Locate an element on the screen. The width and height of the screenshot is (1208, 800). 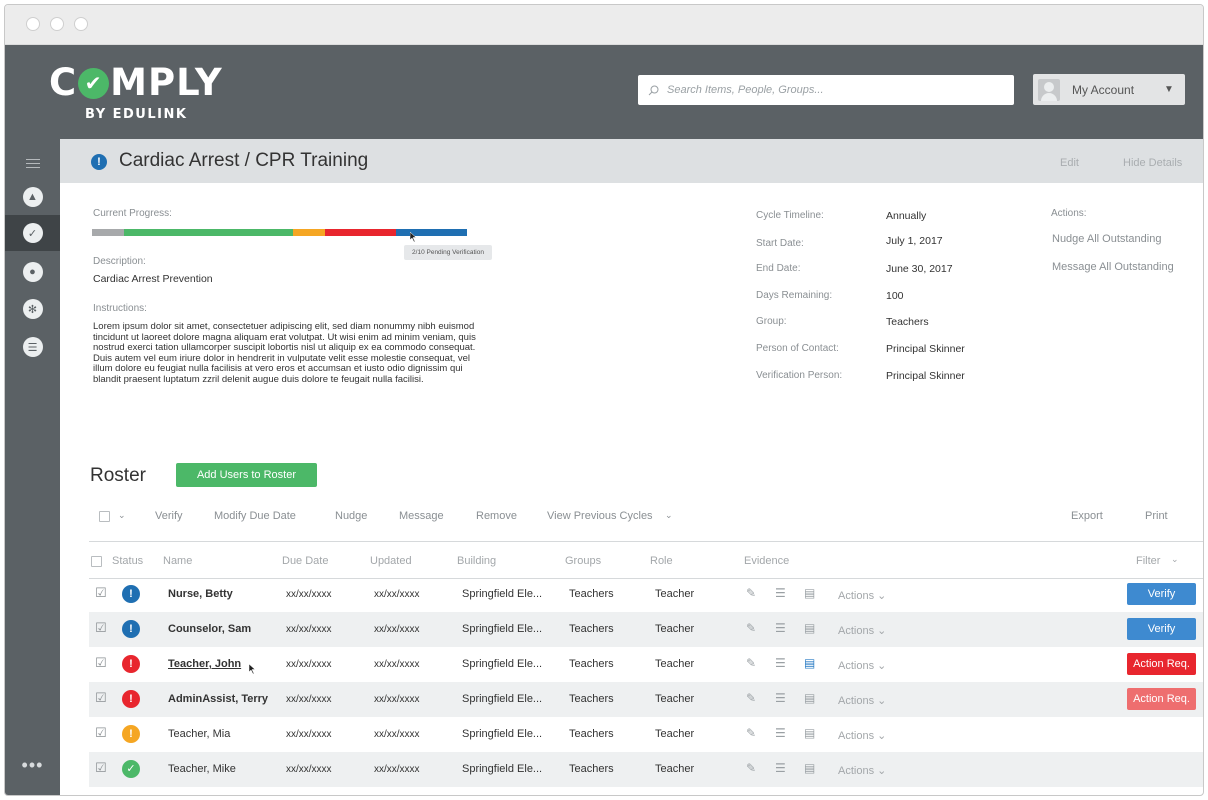
view-previous-cycles-dropdown: View Previous Cycles is located at coordinates (600, 516).